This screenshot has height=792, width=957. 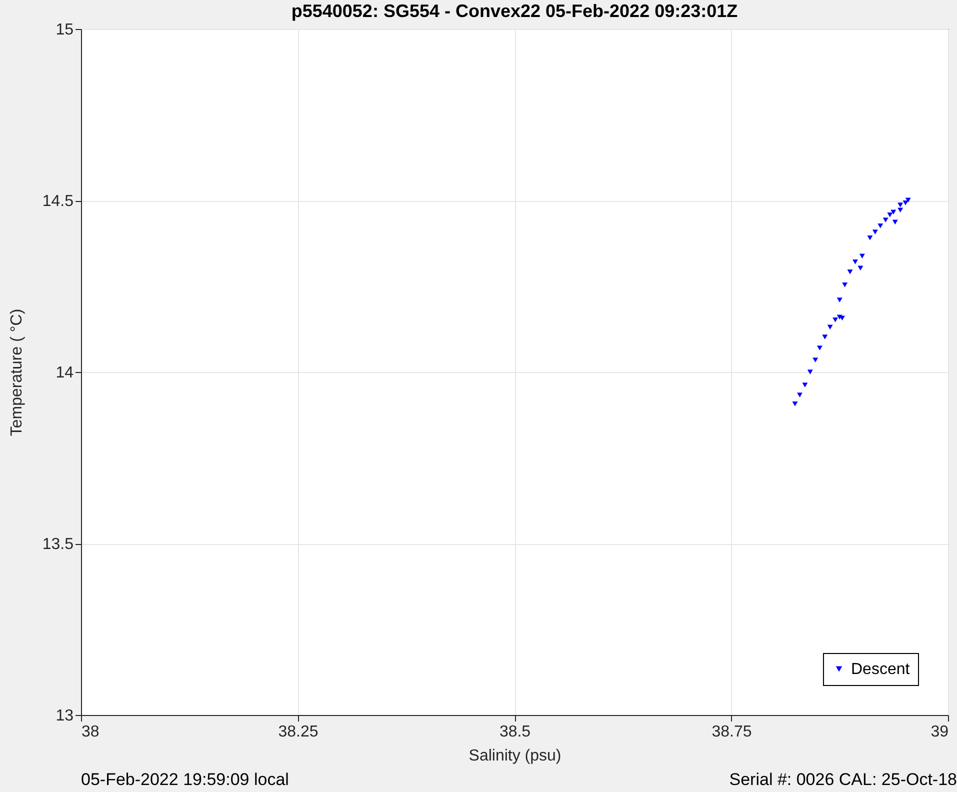 What do you see at coordinates (298, 732) in the screenshot?
I see `x-tick-label: 38.25` at bounding box center [298, 732].